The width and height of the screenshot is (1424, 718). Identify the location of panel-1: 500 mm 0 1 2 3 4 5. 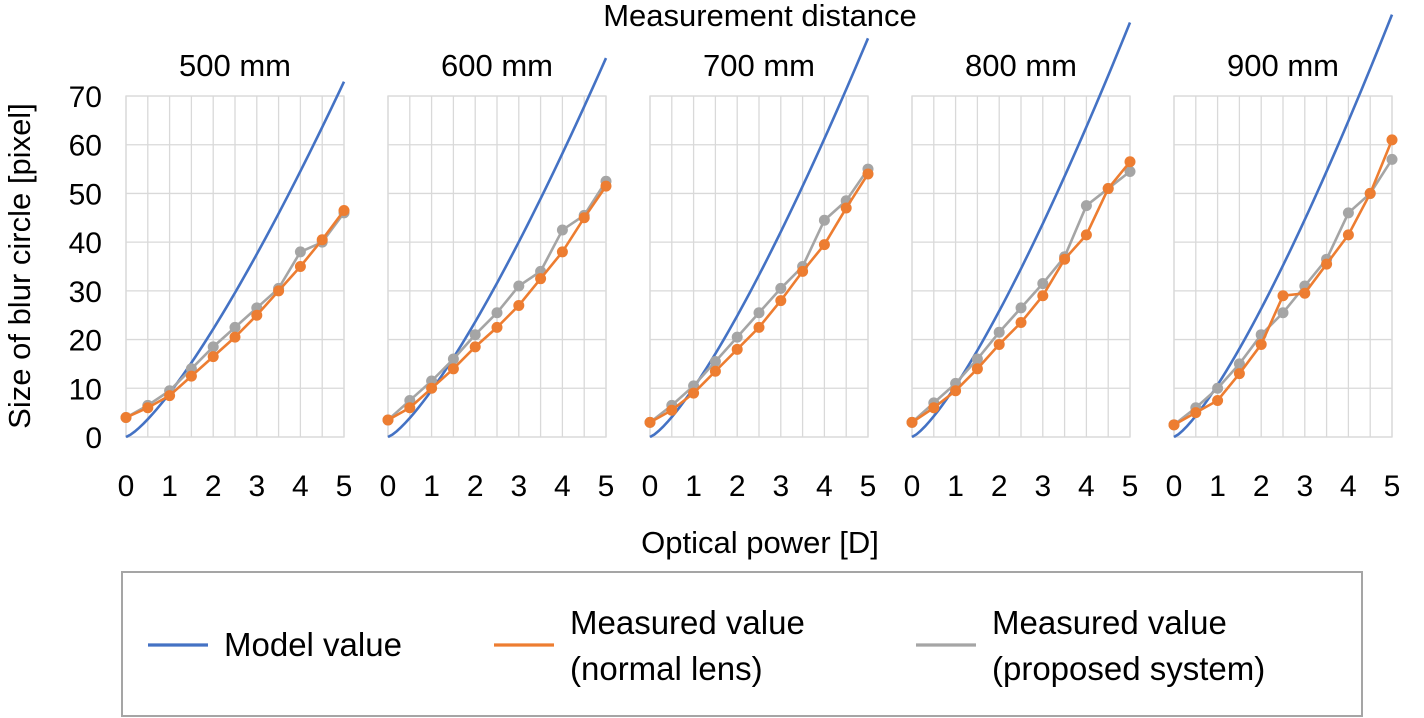
(235, 275).